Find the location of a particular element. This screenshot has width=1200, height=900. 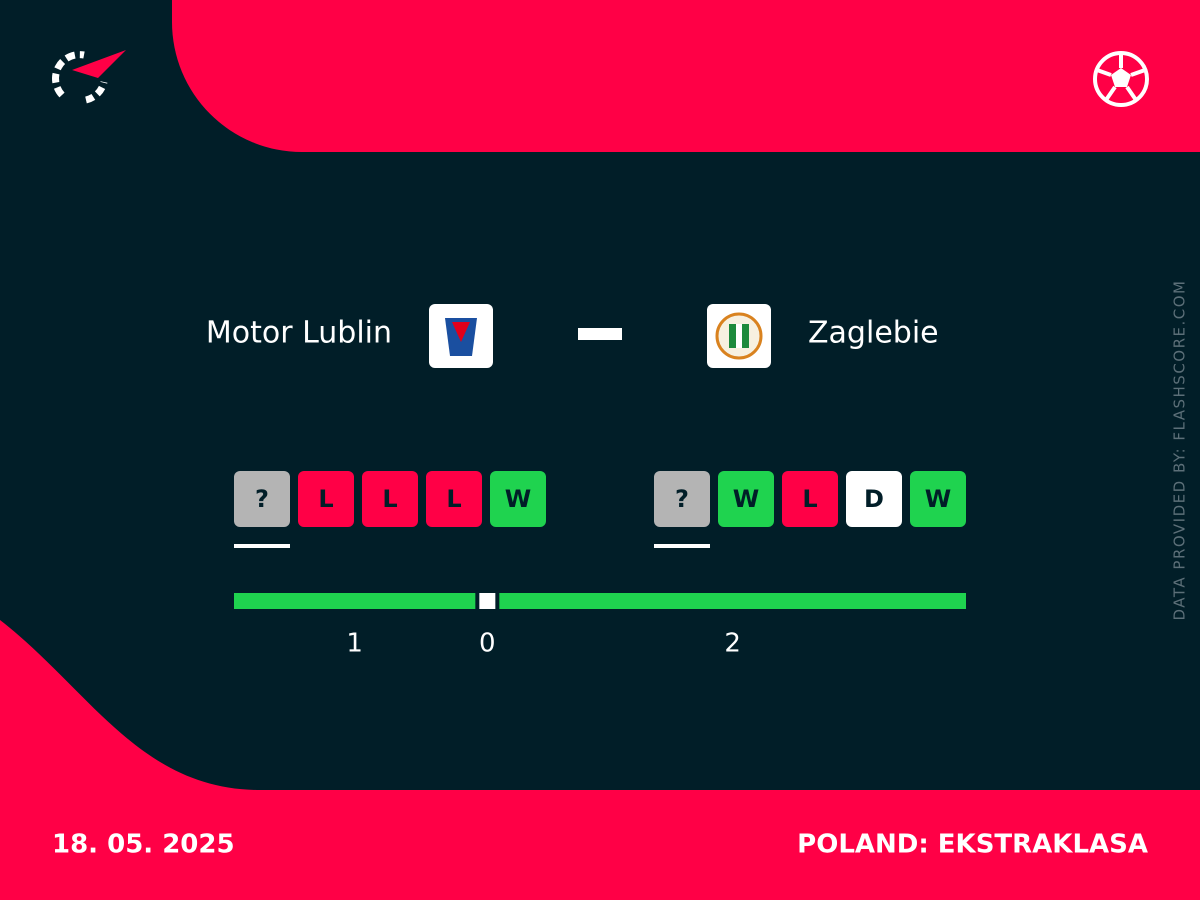

match-date: 18. 05. 2025 is located at coordinates (143, 845).